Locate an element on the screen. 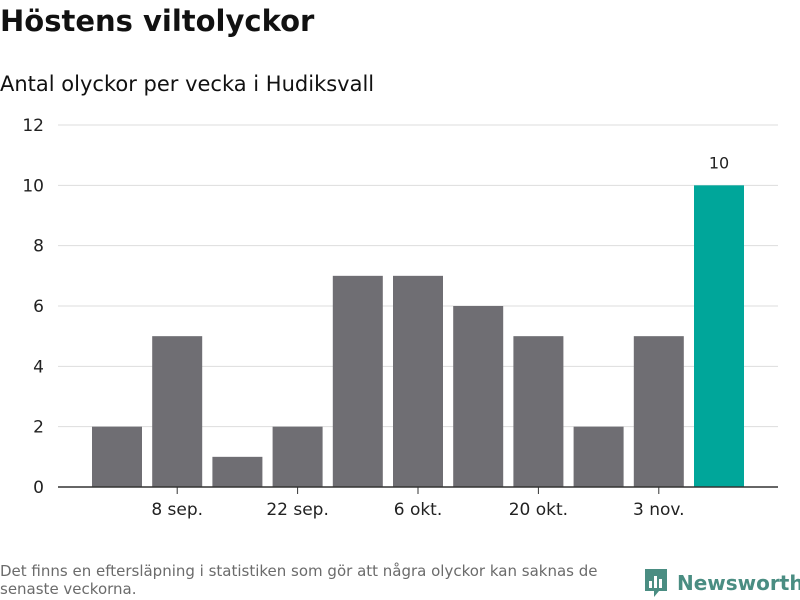 Image resolution: width=800 pixels, height=600 pixels. x-tick-label: 8 sep. is located at coordinates (177, 510).